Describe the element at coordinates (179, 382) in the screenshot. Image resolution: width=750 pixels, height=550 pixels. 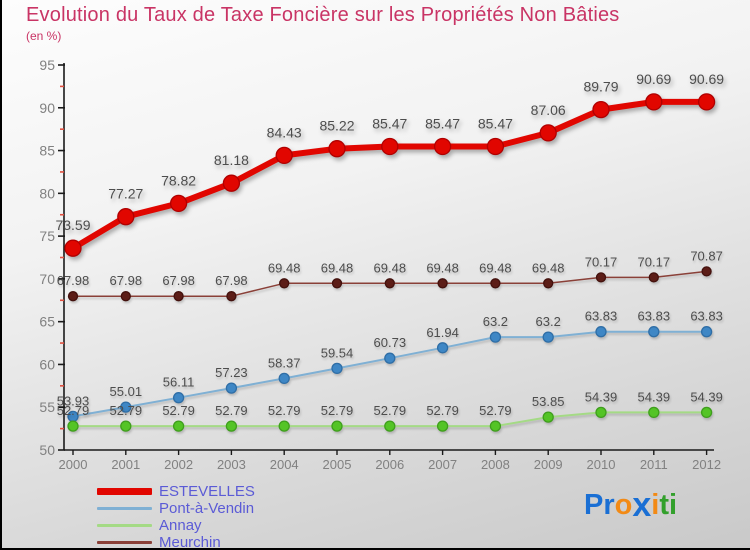
I see `data-label-pont-a-vendin: 56.11` at that location.